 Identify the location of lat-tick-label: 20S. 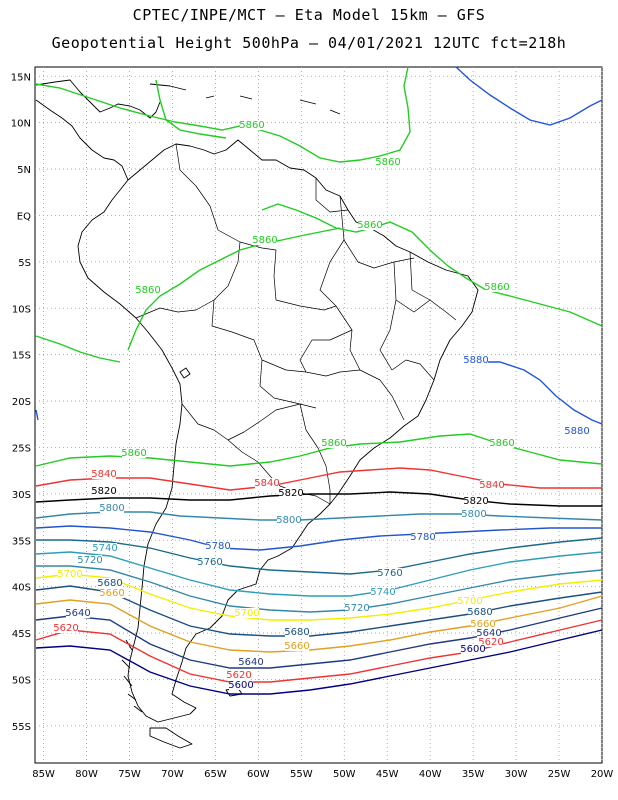
(21, 402).